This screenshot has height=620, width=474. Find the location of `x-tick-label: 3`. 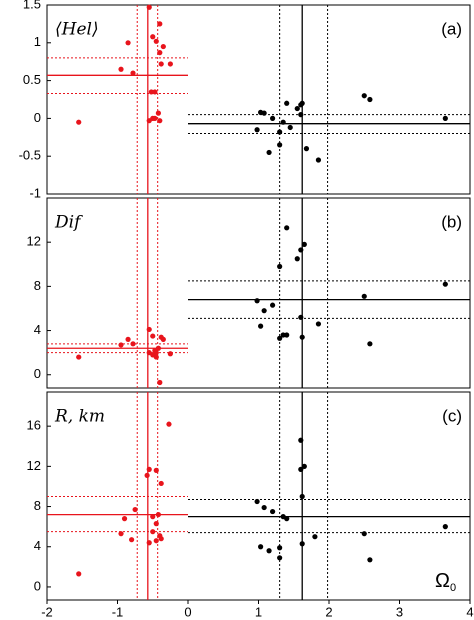

x-tick-label: 3 is located at coordinates (399, 611).